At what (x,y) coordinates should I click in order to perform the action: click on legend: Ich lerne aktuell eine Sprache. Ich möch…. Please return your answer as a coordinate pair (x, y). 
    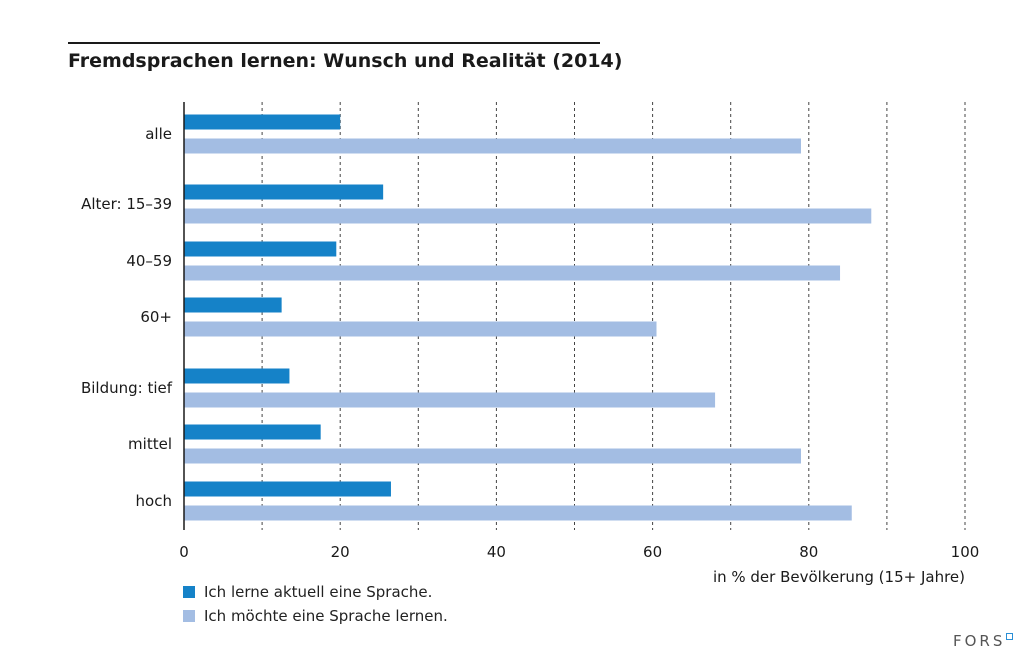
    Looking at the image, I should click on (315, 604).